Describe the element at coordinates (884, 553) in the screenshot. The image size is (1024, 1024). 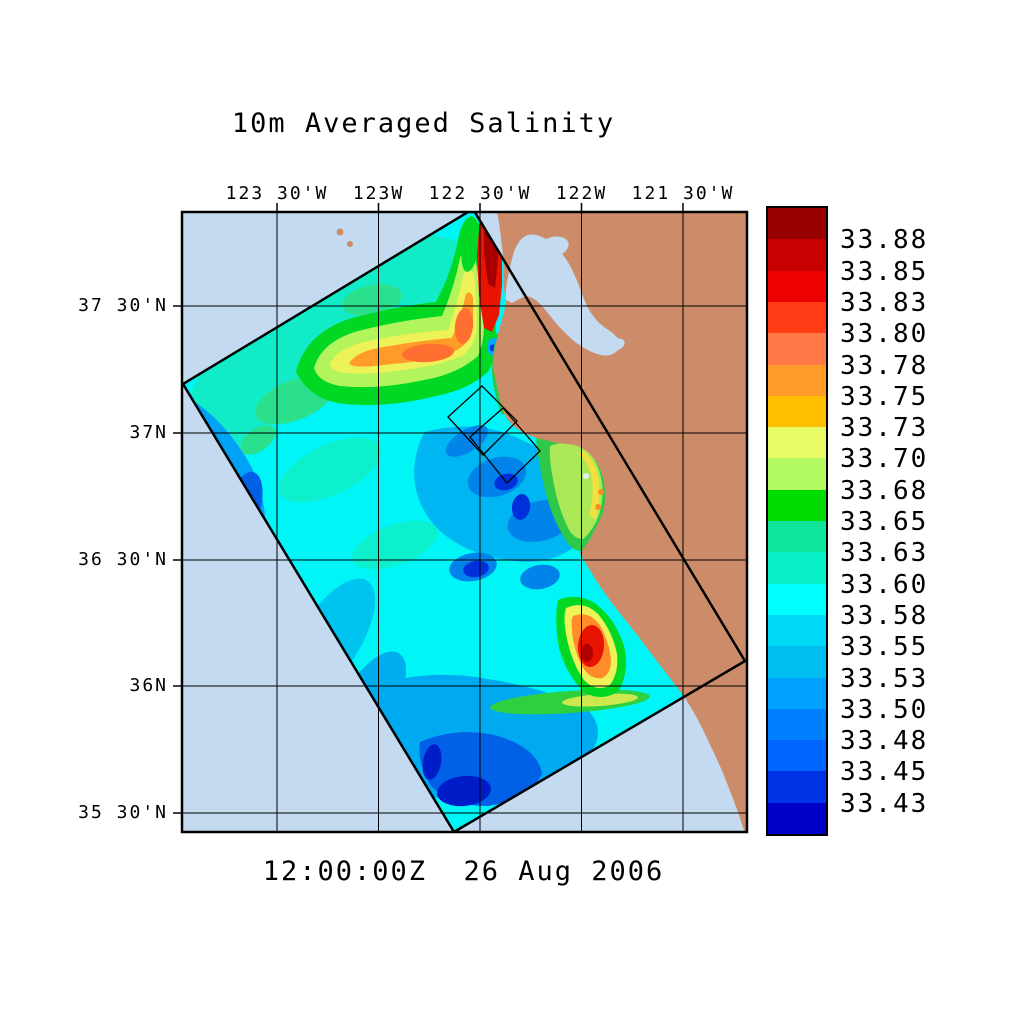
I see `colorbar-tick-label: 33.63` at that location.